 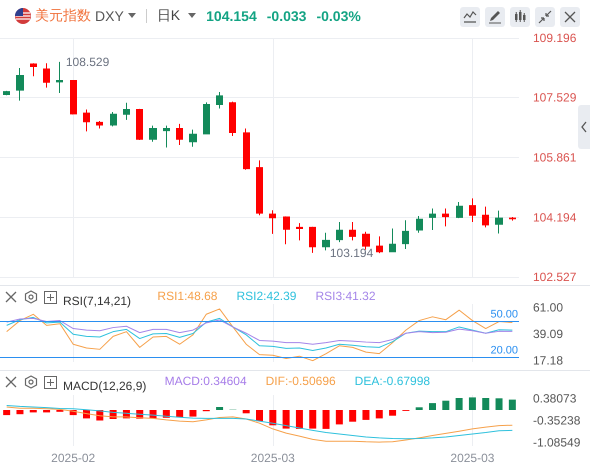 What do you see at coordinates (104, 386) in the screenshot?
I see `chart-title: MACD(12,26,9)` at bounding box center [104, 386].